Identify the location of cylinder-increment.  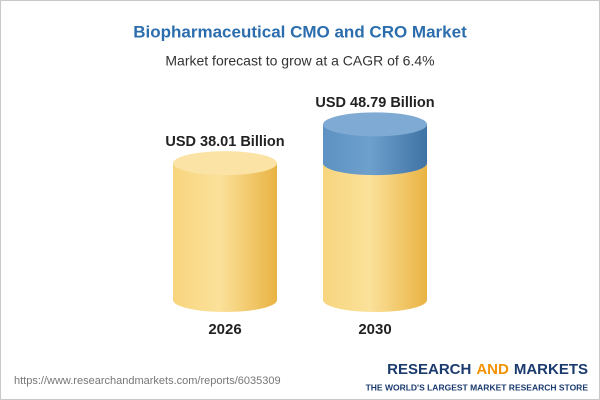
(375, 144).